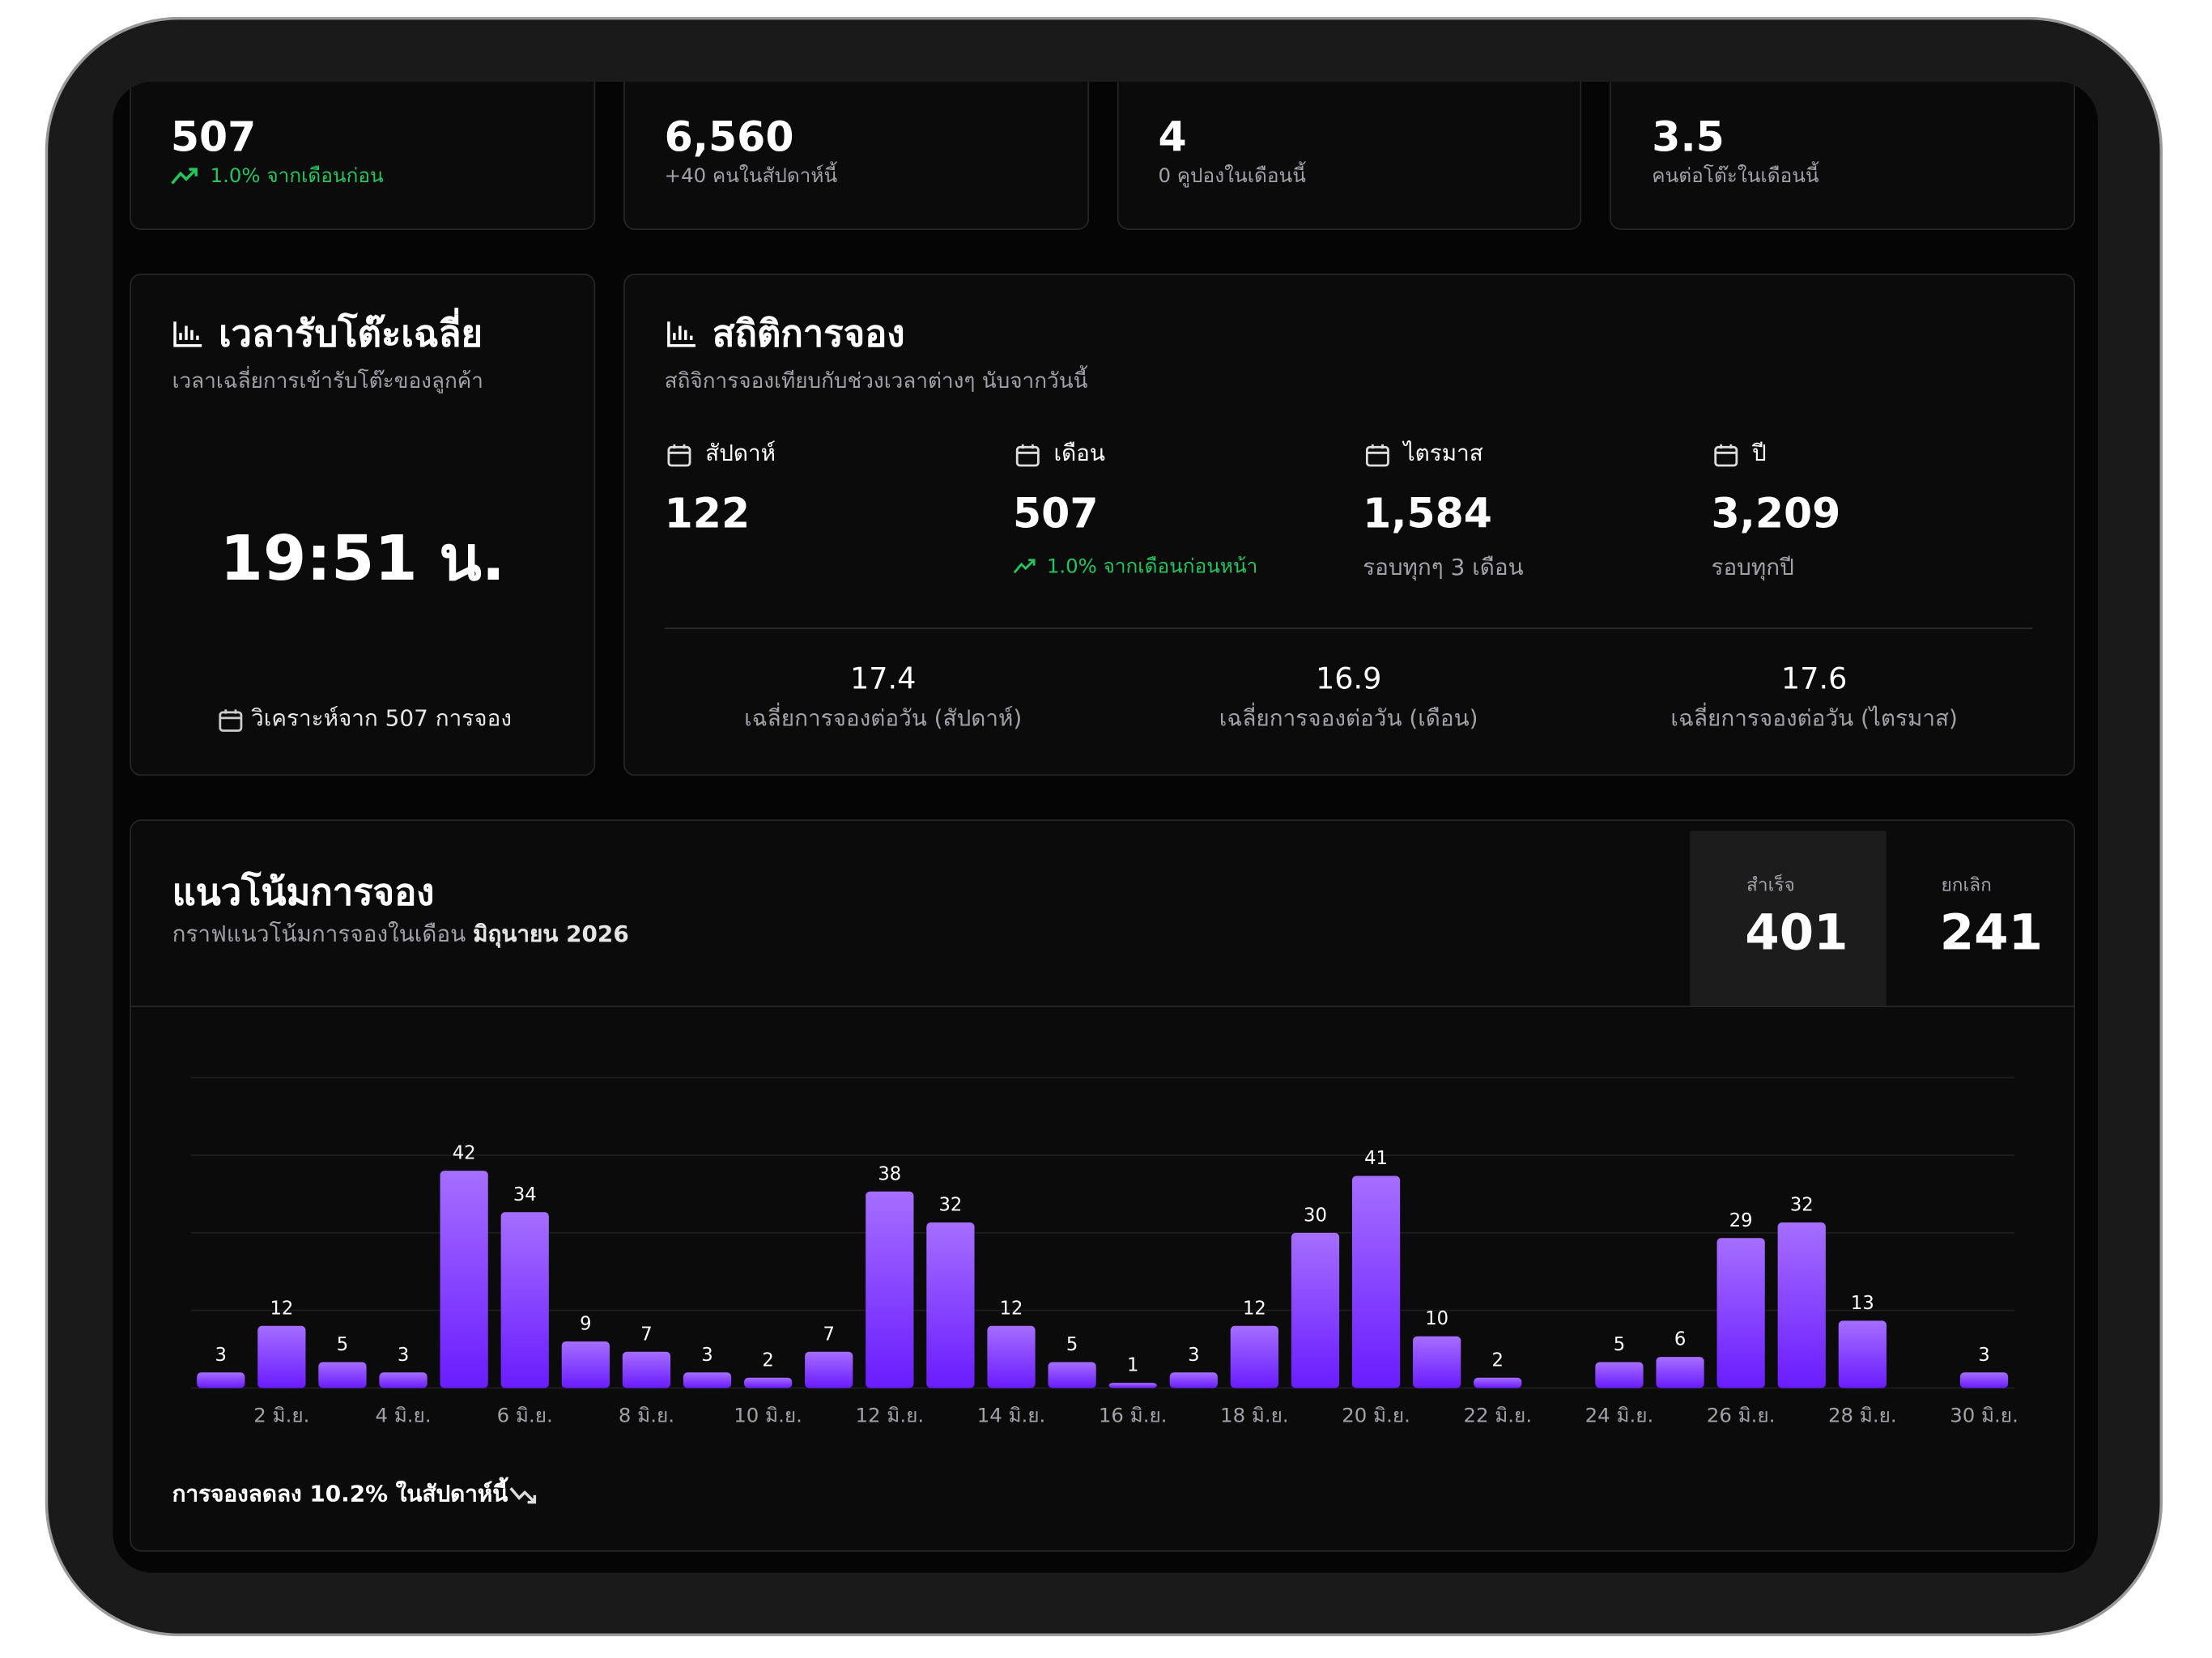 The image size is (2212, 1658). Describe the element at coordinates (1348, 678) in the screenshot. I see `average-value: 16.9` at that location.